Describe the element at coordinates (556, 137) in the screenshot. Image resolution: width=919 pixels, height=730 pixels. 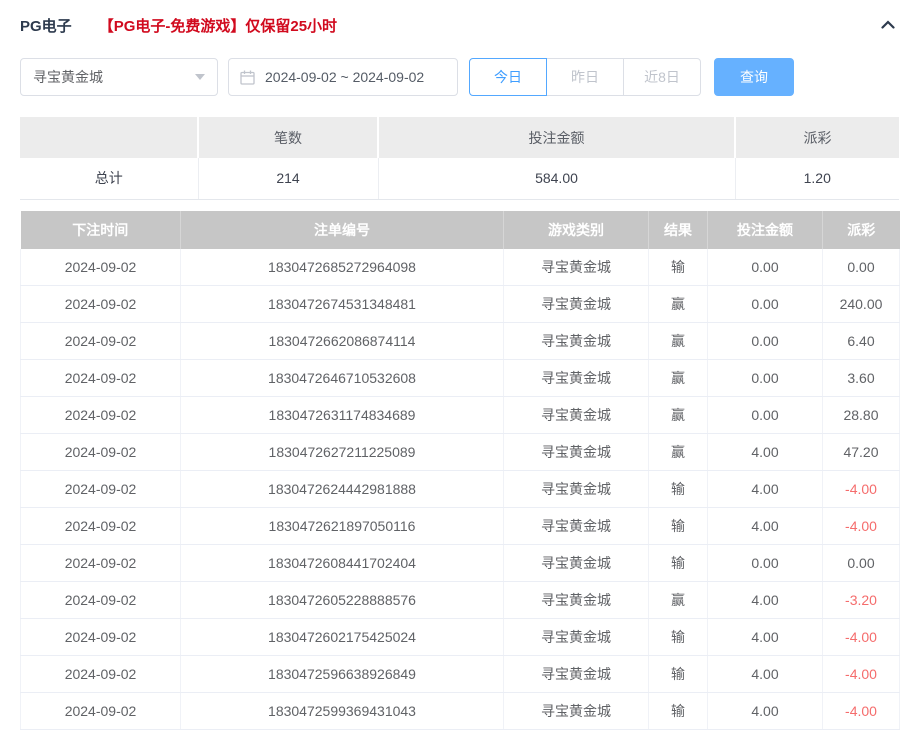
I see `summary-header-bet-amount: 投注金额` at that location.